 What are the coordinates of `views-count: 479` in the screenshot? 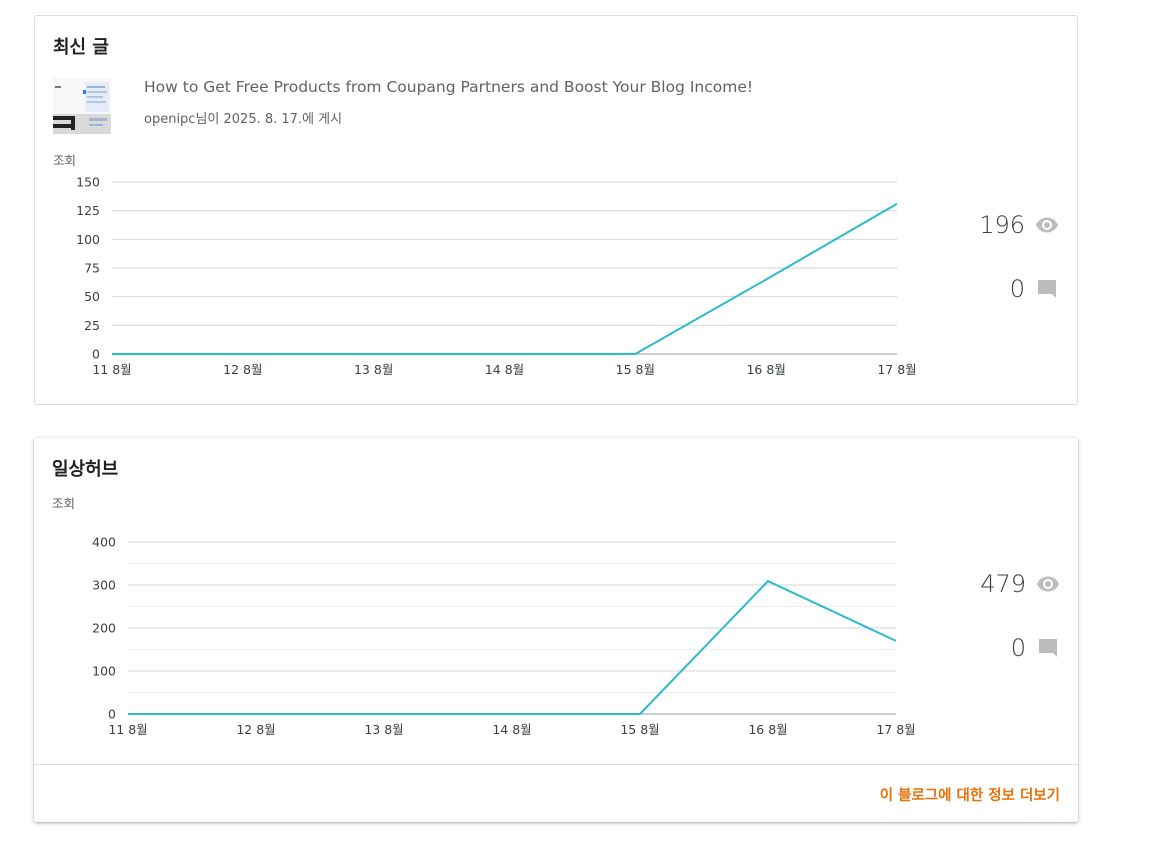 It's located at (1003, 584).